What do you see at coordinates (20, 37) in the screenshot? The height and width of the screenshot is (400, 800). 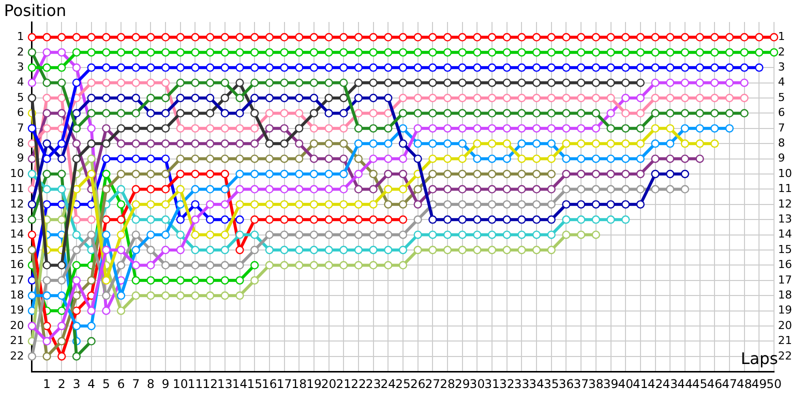 I see `y-tick-label: 1` at bounding box center [20, 37].